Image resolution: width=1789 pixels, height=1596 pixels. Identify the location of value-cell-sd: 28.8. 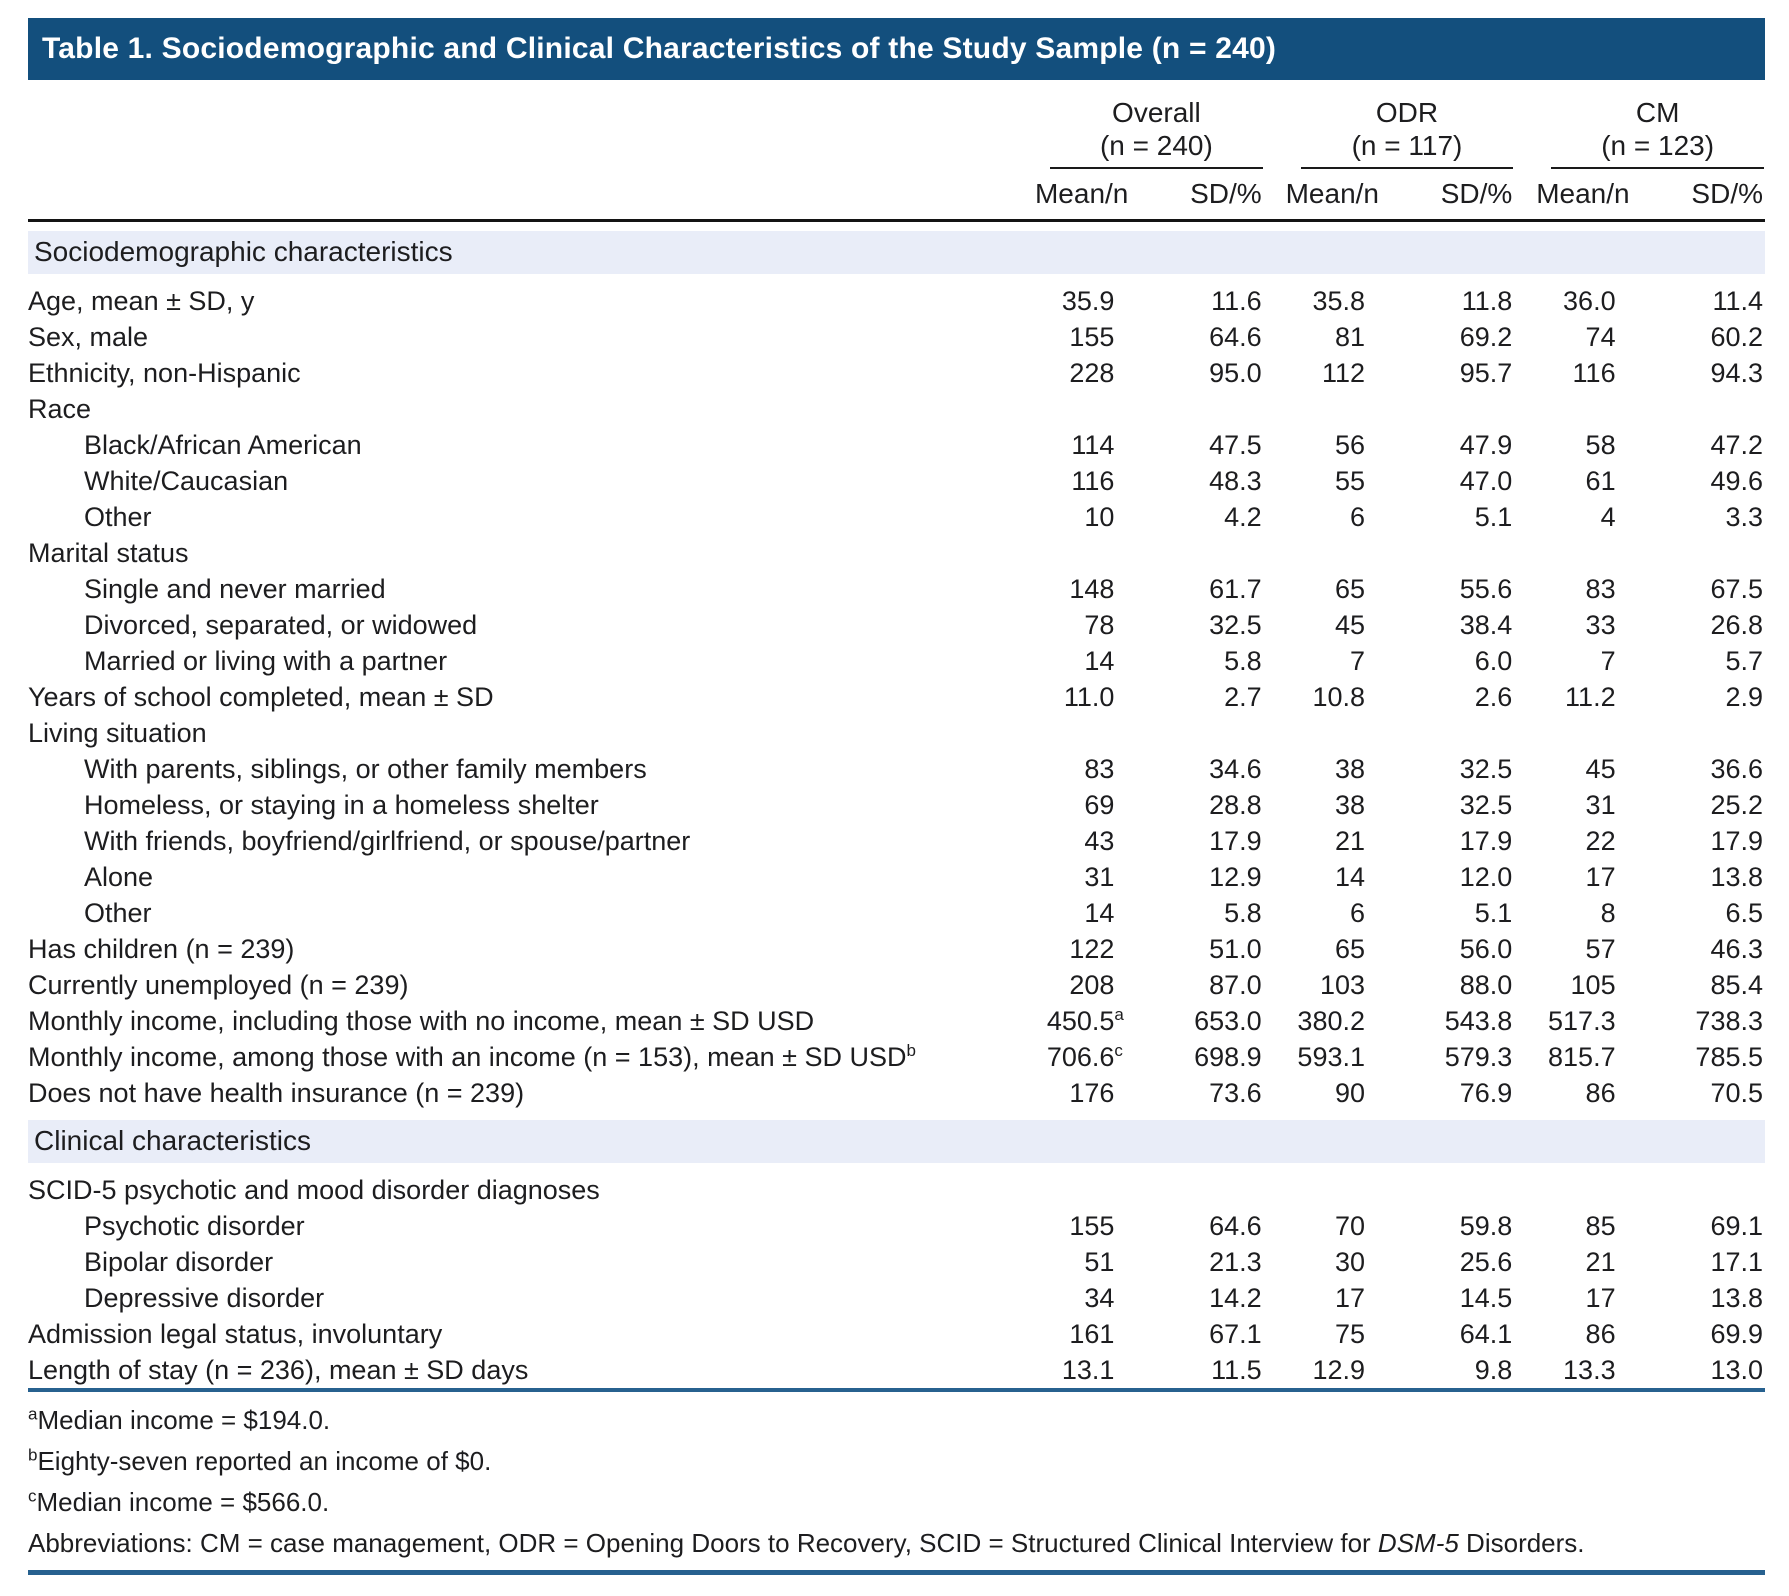
(1235, 805).